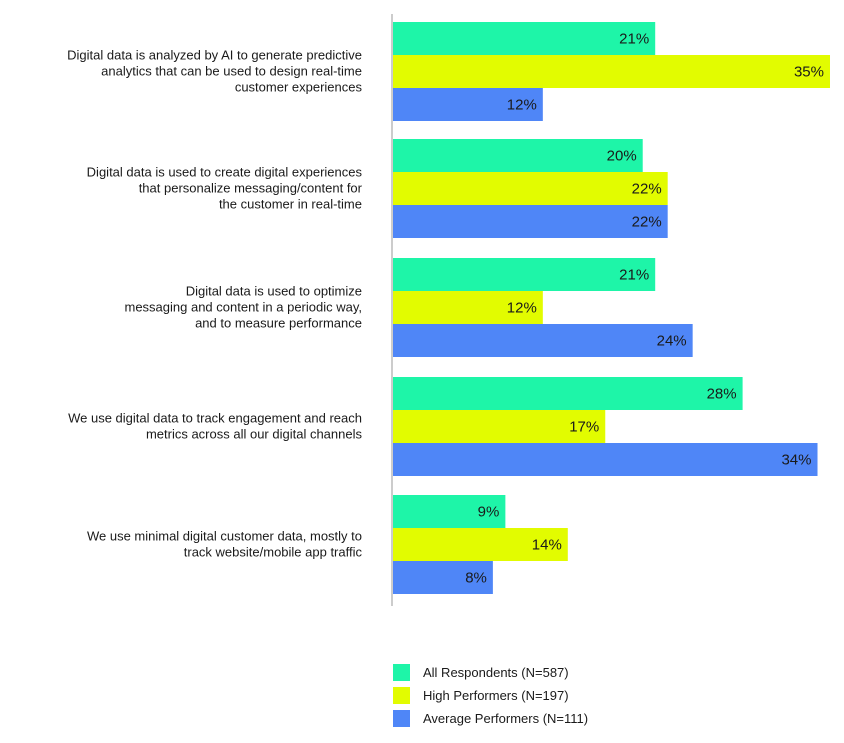 The image size is (844, 743). I want to click on bar-value-label: 17%, so click(584, 427).